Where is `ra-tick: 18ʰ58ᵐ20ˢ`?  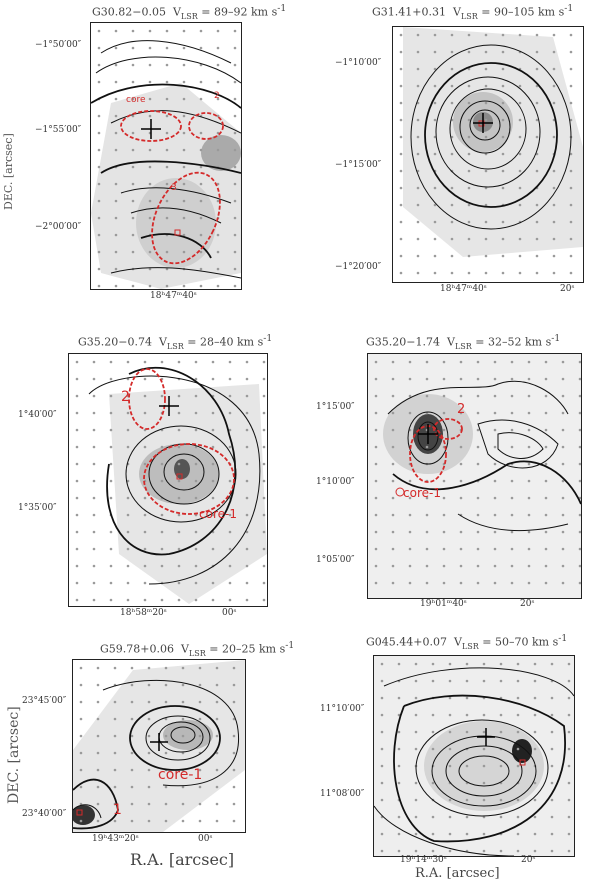 ra-tick: 18ʰ58ᵐ20ˢ is located at coordinates (143, 613).